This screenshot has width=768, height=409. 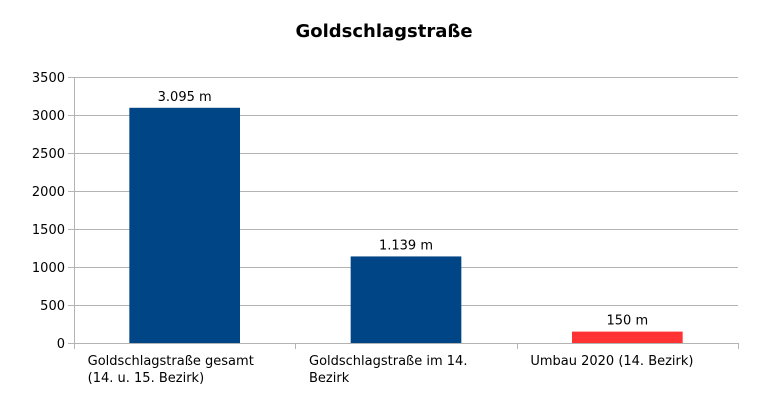 I want to click on data-label-2: 1.139 m, so click(x=406, y=245).